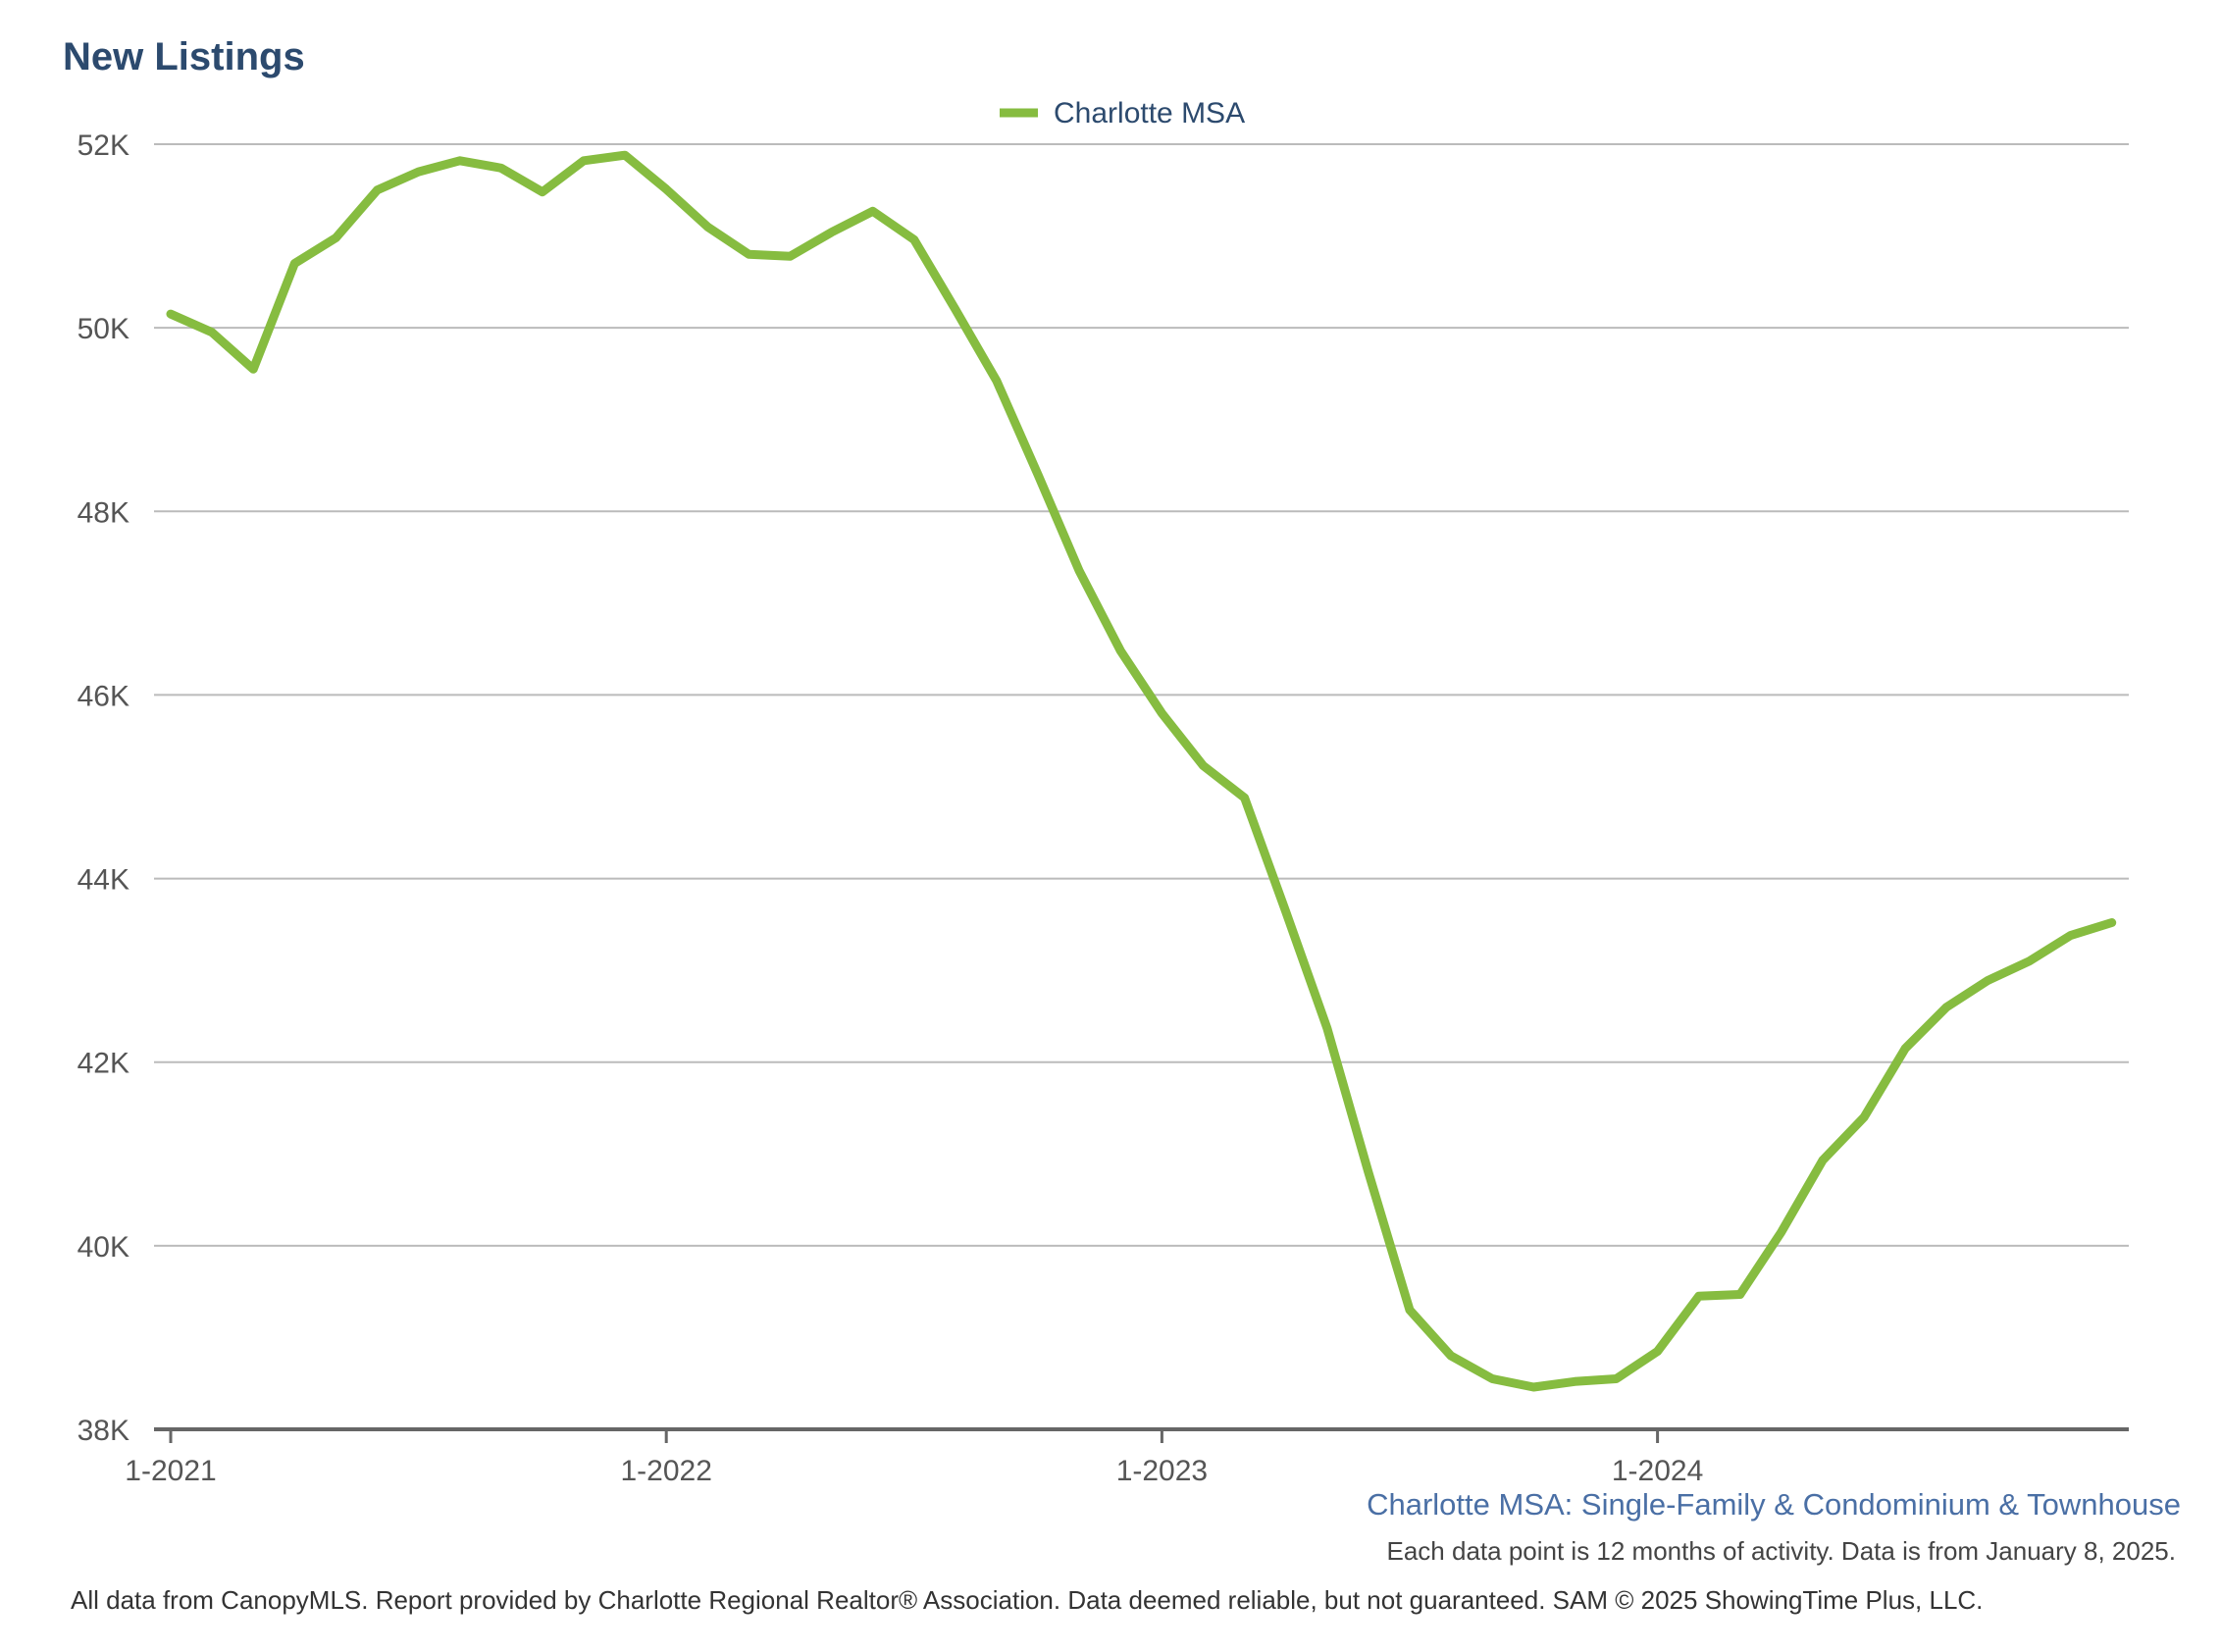 Image resolution: width=2221 pixels, height=1652 pixels. Describe the element at coordinates (103, 696) in the screenshot. I see `y-tick-label: 46K` at that location.